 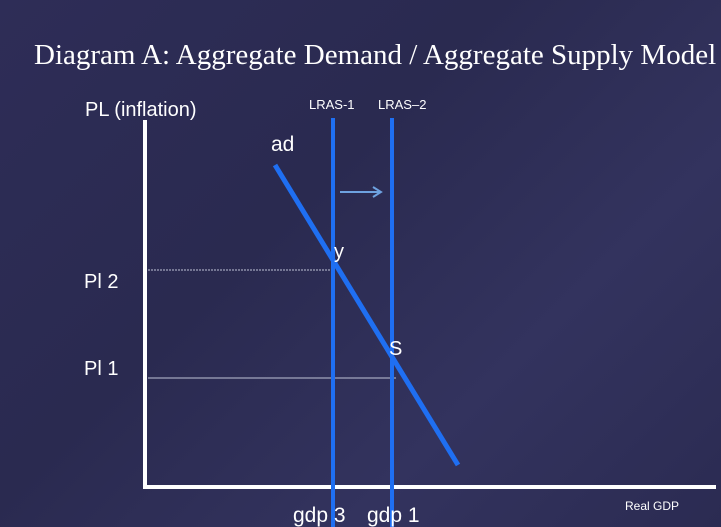 What do you see at coordinates (101, 369) in the screenshot?
I see `price-level-label: Pl 1` at bounding box center [101, 369].